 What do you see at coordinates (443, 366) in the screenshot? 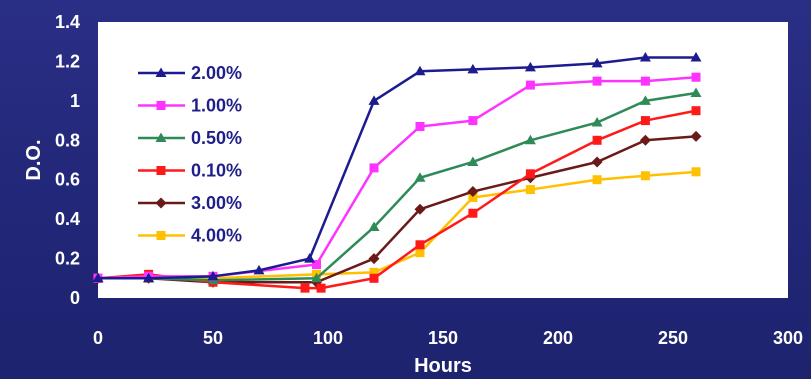
I see `x-axis-label: Hours` at bounding box center [443, 366].